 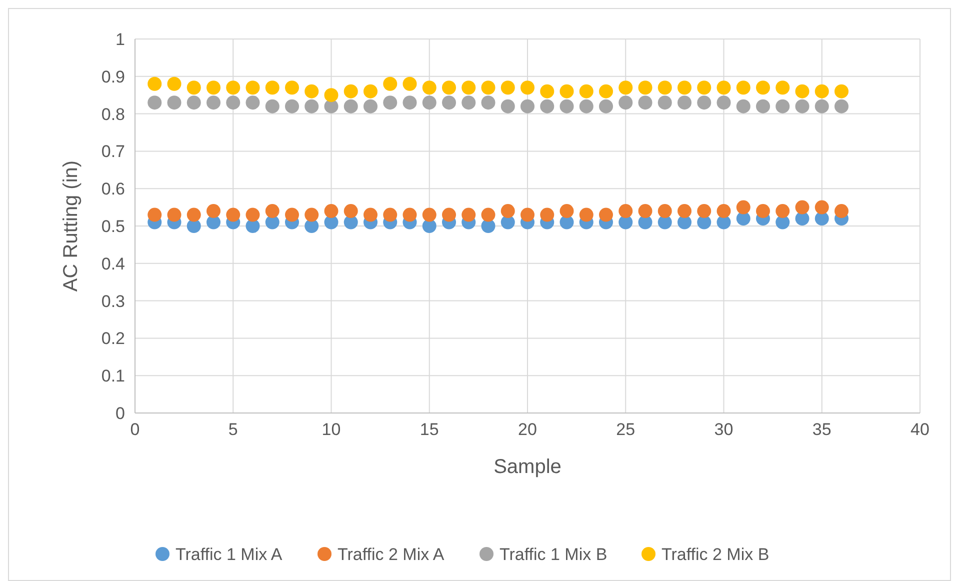 What do you see at coordinates (113, 114) in the screenshot?
I see `y-tick-label: 0.8` at bounding box center [113, 114].